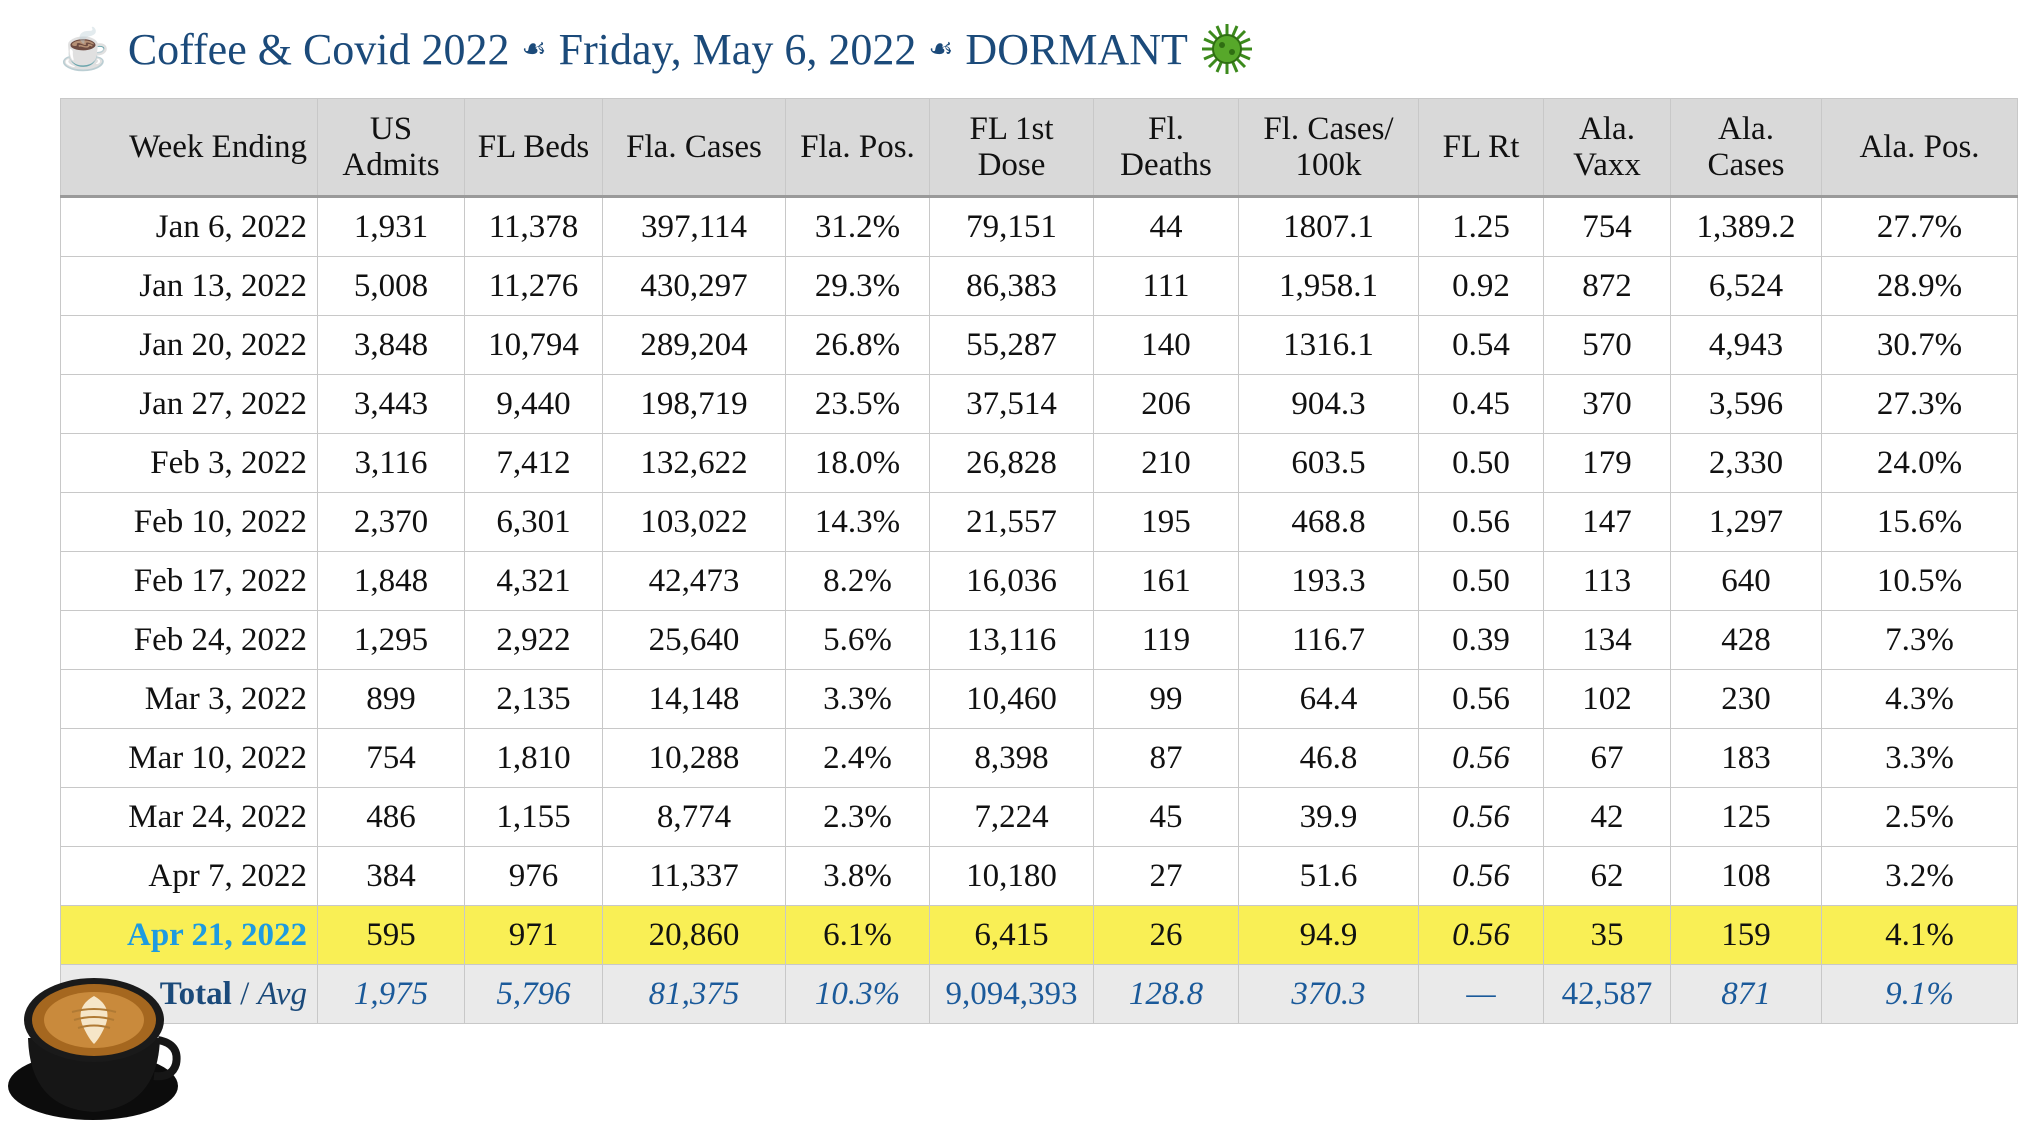 This screenshot has width=2034, height=1122. What do you see at coordinates (244, 993) in the screenshot?
I see `total-label-sep: /` at bounding box center [244, 993].